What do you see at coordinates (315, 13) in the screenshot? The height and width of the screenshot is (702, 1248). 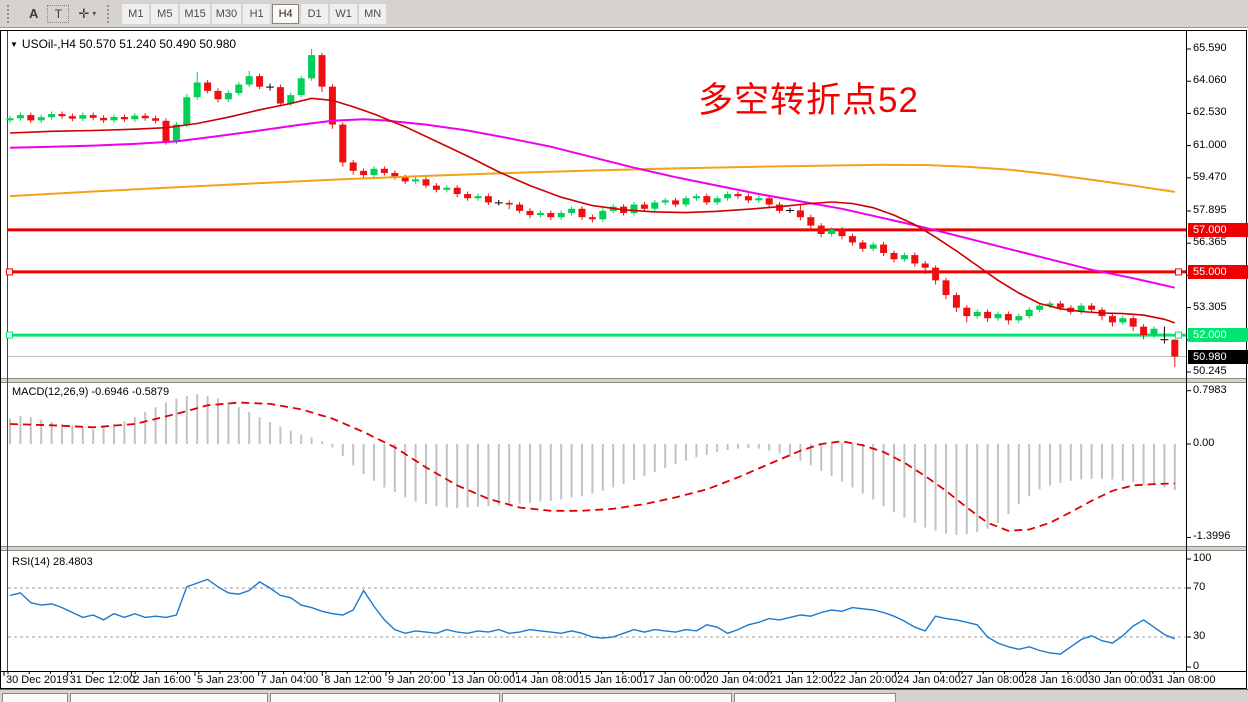 I see `timeframe-button-D1: D1` at bounding box center [315, 13].